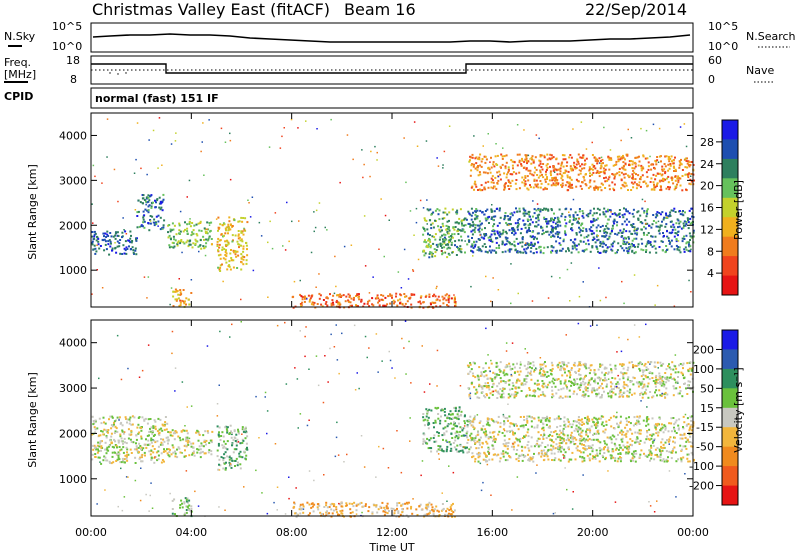 The width and height of the screenshot is (800, 554). I want to click on noise-left-tick-high: 10^5, so click(67, 26).